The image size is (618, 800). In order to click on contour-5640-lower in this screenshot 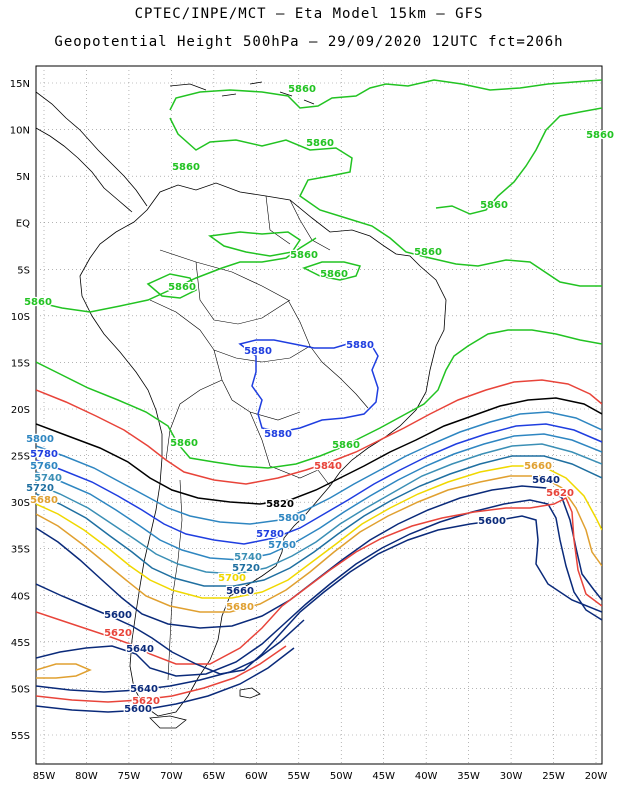, I will do `click(170, 656)`.